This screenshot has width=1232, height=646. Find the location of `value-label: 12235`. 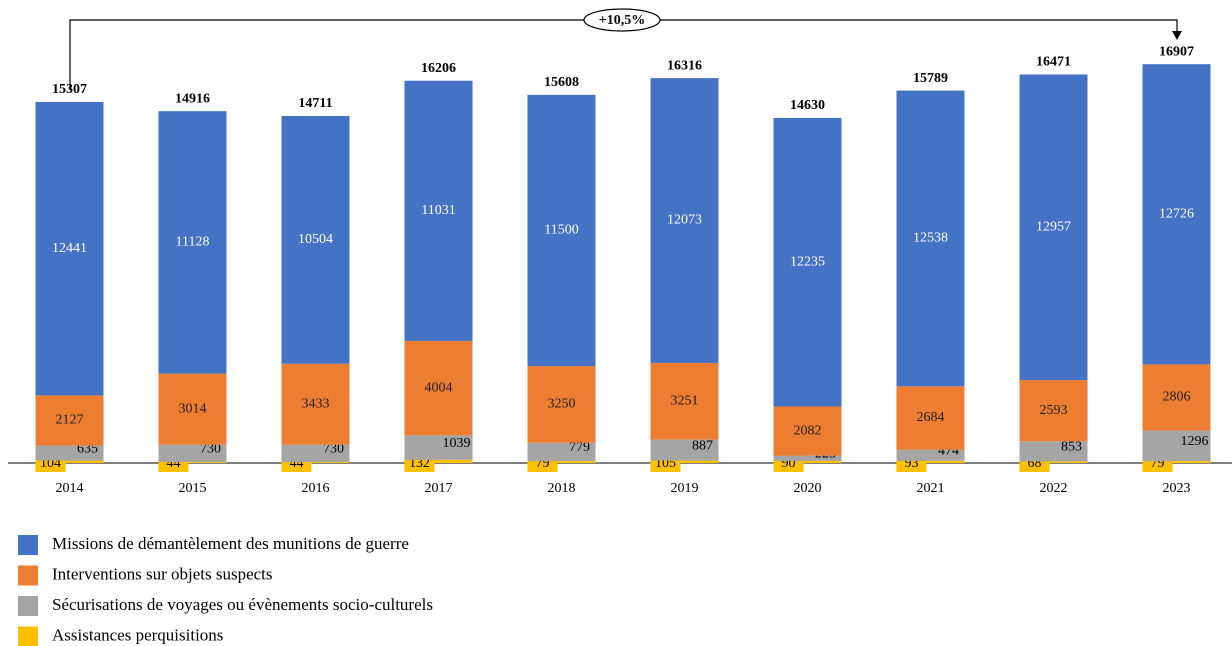

value-label: 12235 is located at coordinates (807, 261).